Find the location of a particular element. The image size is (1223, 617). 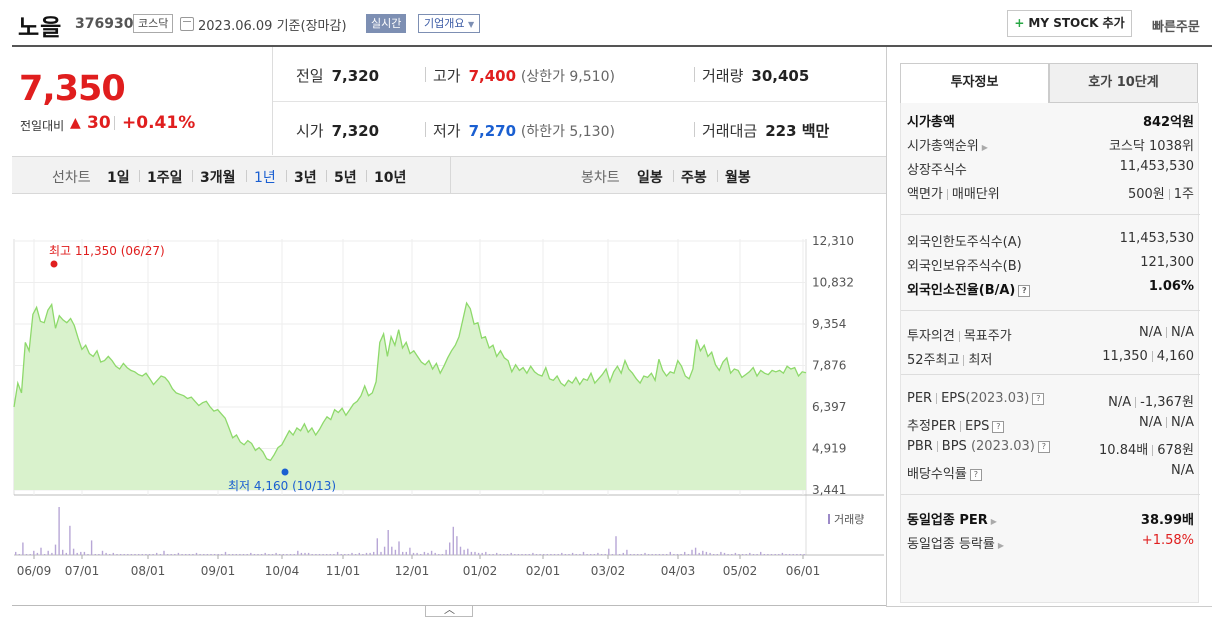

pbr-bps-label: PBR BPS (2023.03)? is located at coordinates (978, 446).